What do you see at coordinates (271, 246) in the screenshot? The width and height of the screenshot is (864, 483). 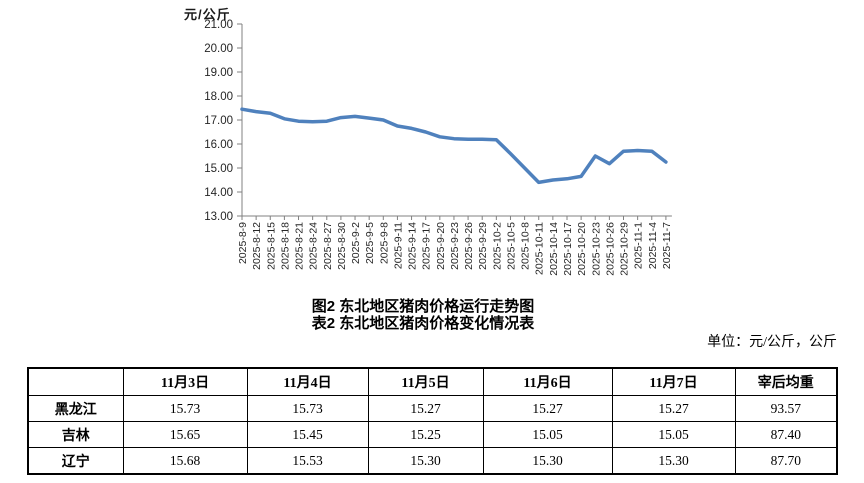 I see `x-tick-label: 2025-8-15` at bounding box center [271, 246].